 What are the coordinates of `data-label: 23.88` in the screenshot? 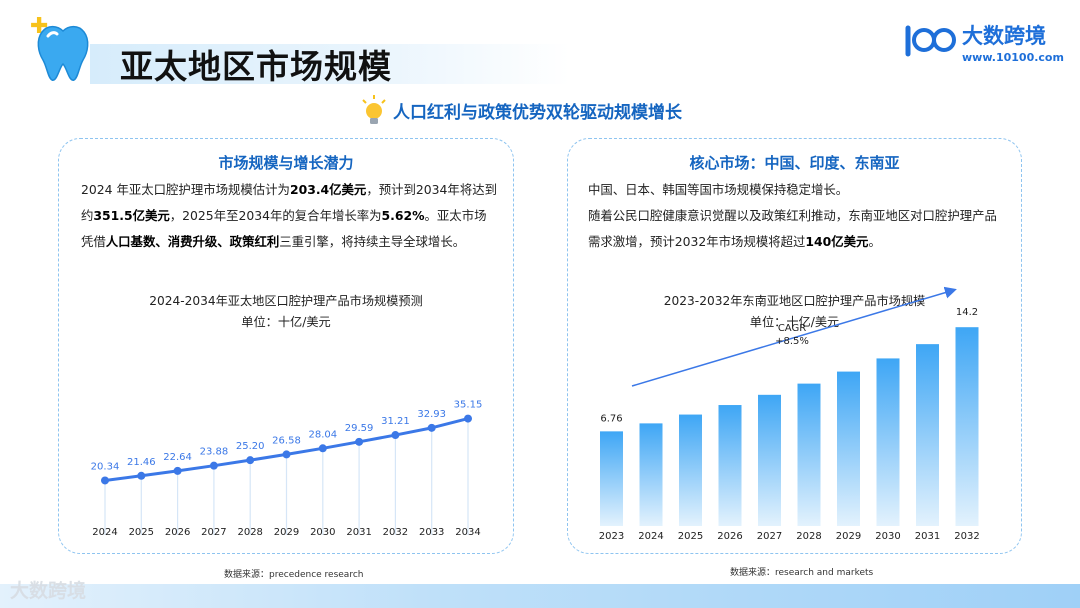 It's located at (214, 452).